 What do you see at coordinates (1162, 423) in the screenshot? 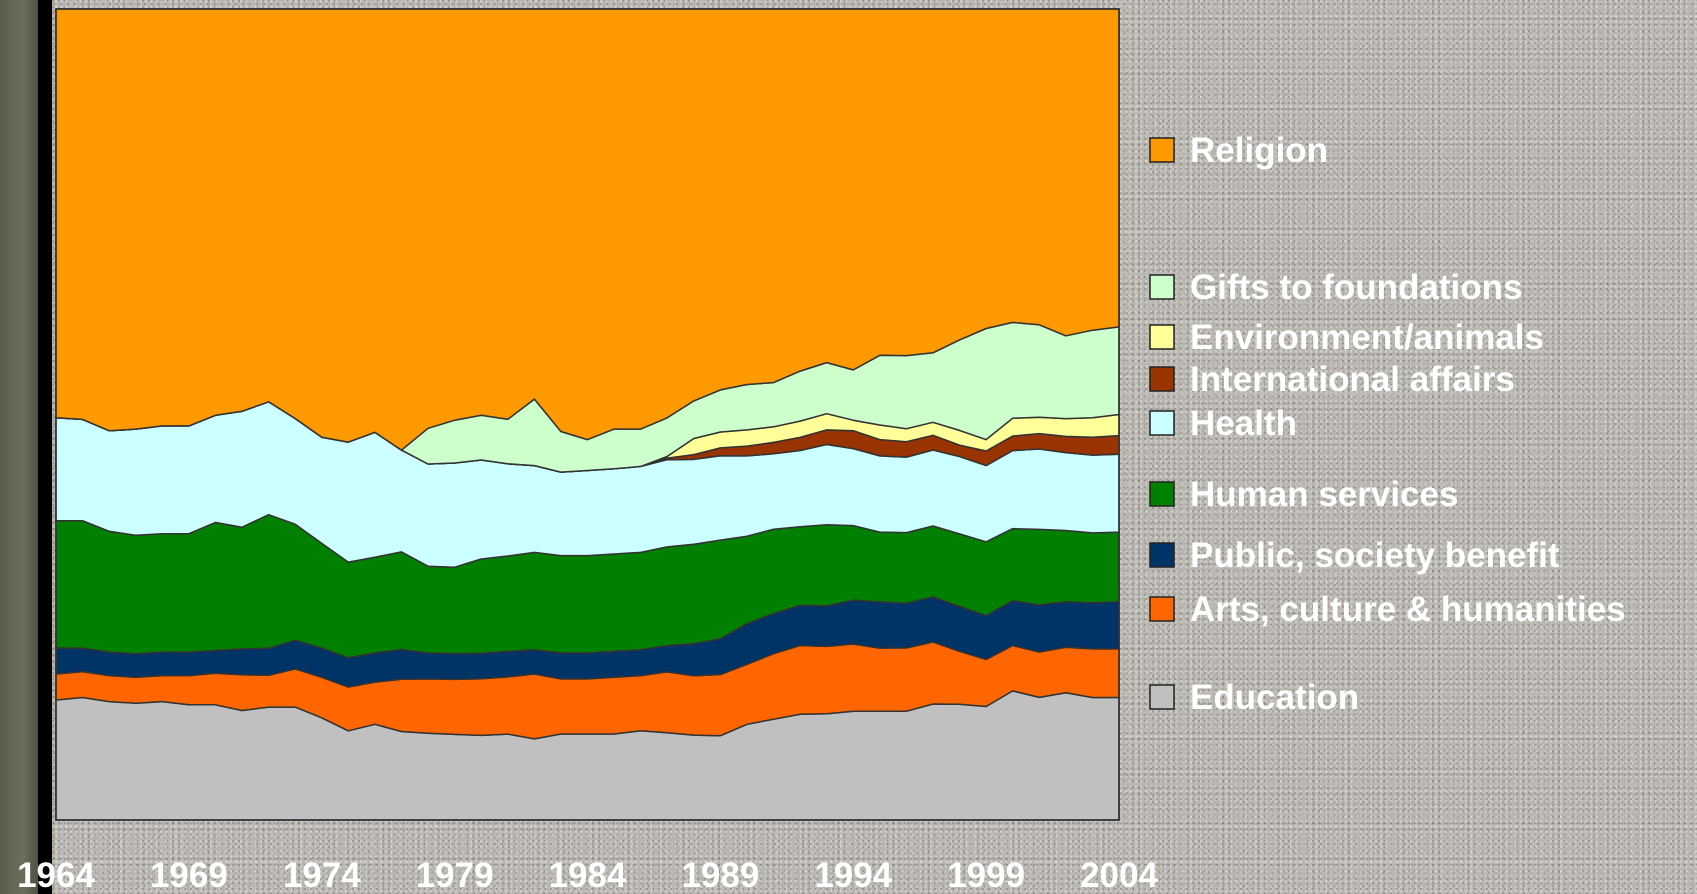
I see `legend-swatch-health` at bounding box center [1162, 423].